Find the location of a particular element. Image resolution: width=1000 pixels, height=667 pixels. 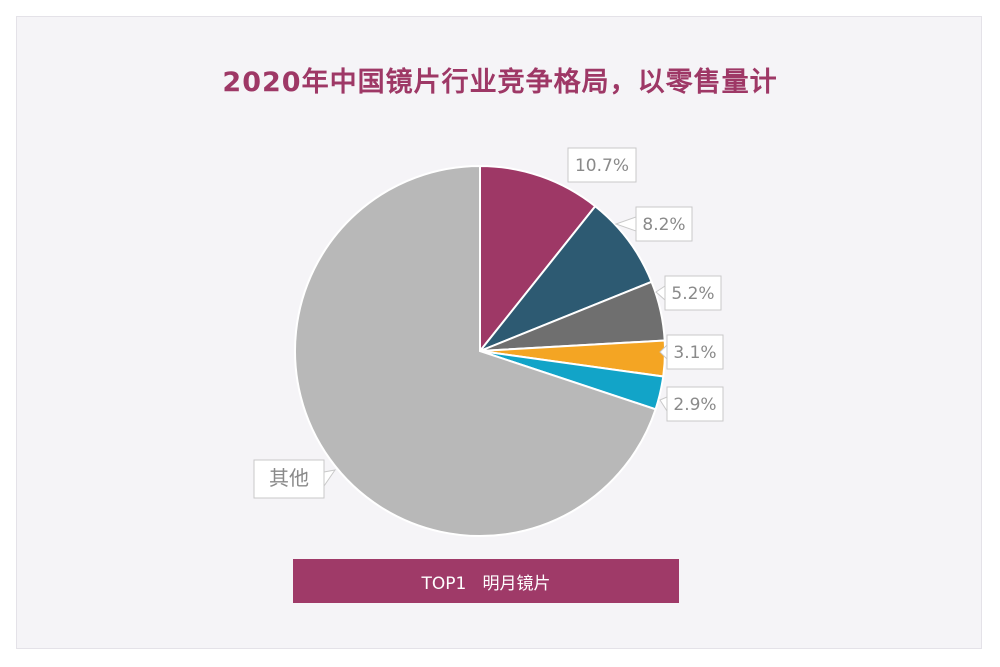

slice-label: 2.9% is located at coordinates (694, 405).